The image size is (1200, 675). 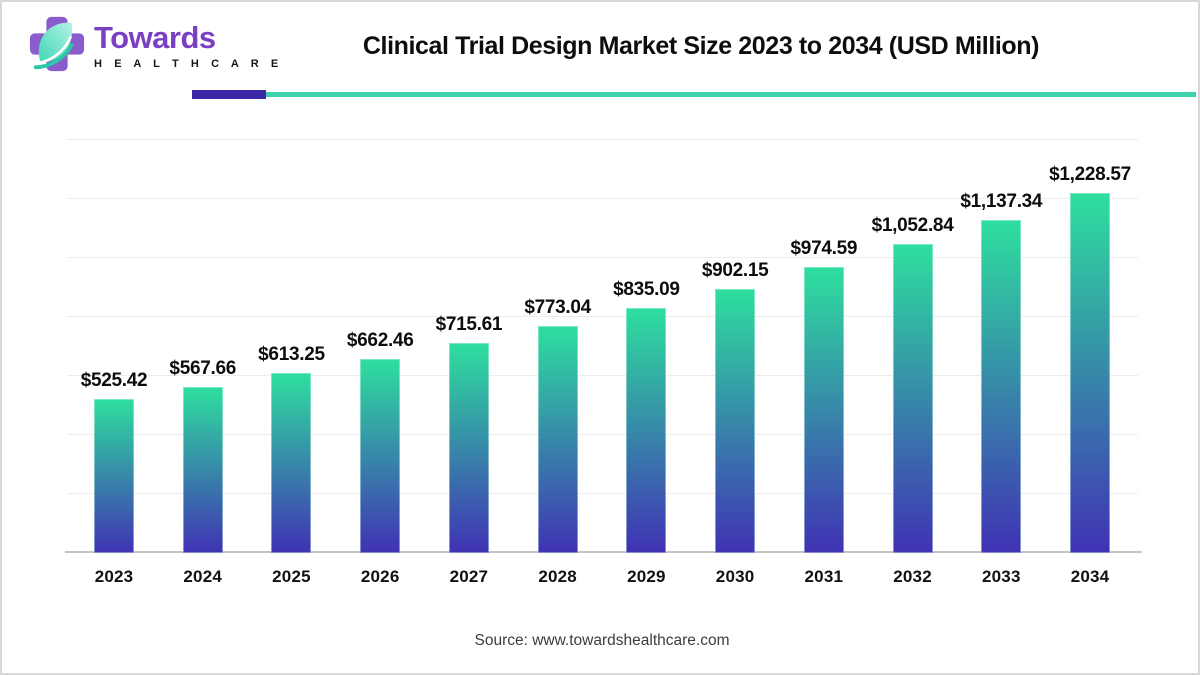 What do you see at coordinates (735, 270) in the screenshot?
I see `bar-value-label: $902.15` at bounding box center [735, 270].